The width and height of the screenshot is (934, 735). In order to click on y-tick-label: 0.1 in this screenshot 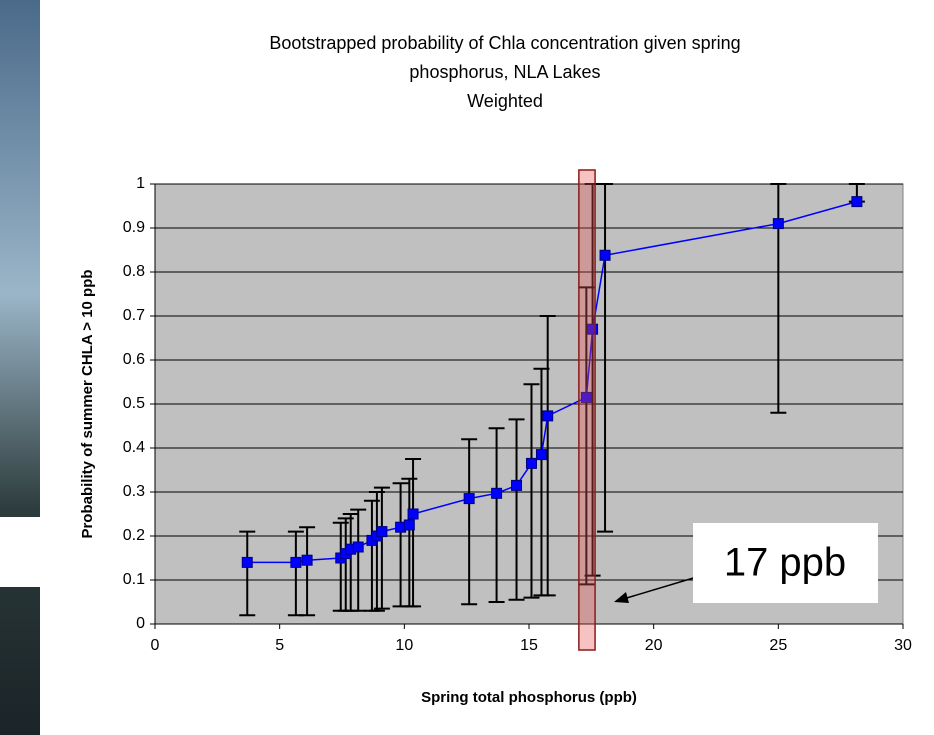, I will do `click(134, 579)`.